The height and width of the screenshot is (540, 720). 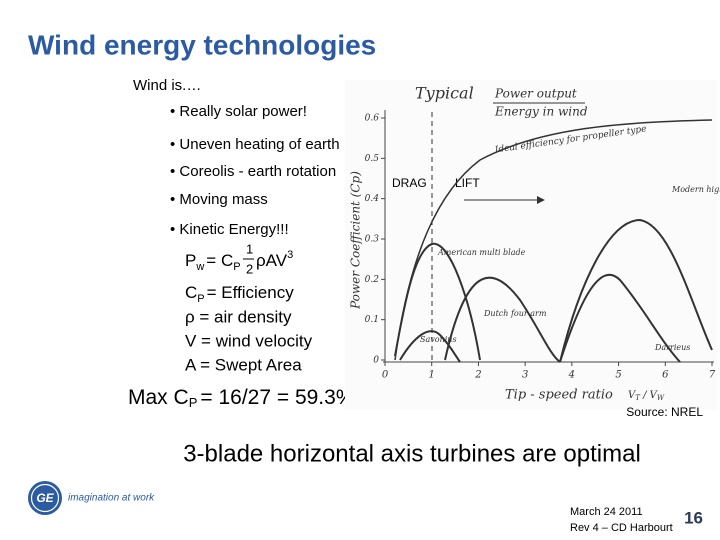 I want to click on y-tick-label: 0.5, so click(x=372, y=159).